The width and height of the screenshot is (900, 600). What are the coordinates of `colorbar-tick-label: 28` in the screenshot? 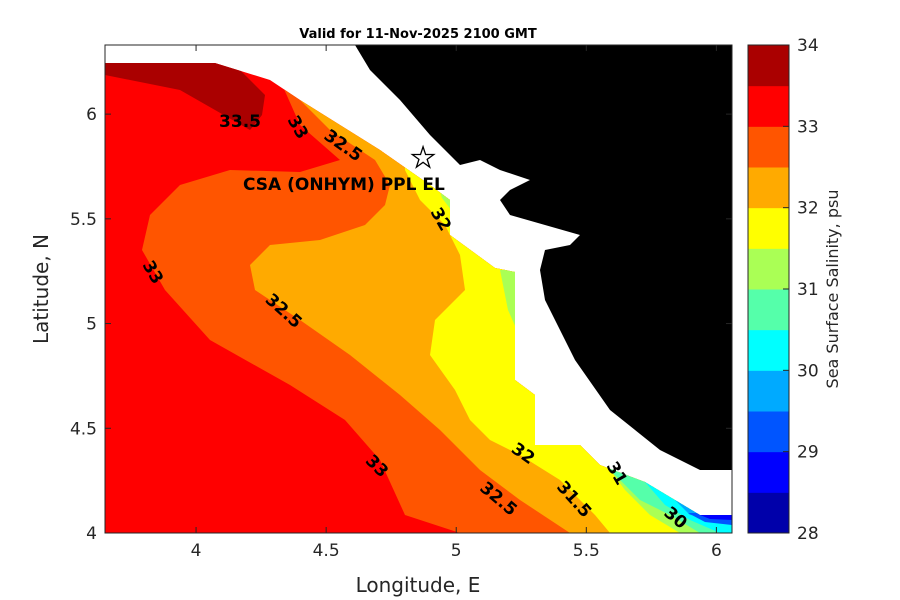 It's located at (808, 534).